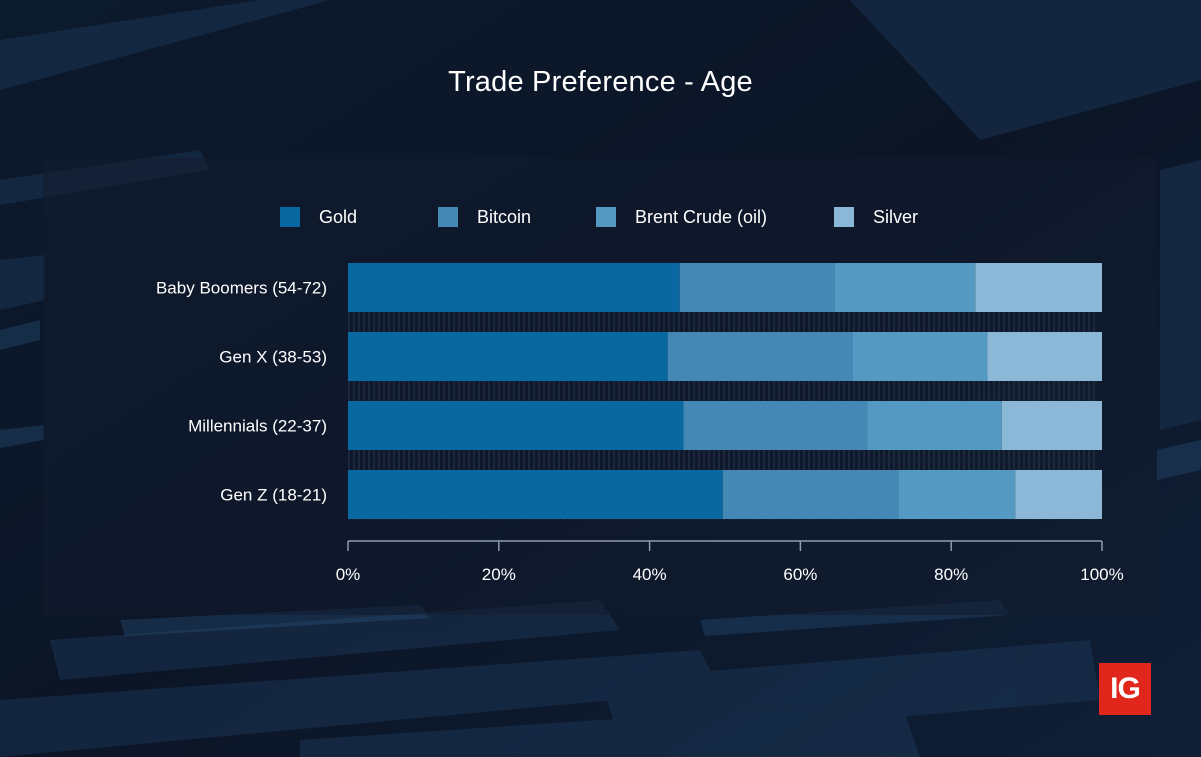  What do you see at coordinates (844, 217) in the screenshot?
I see `legend-swatch-silver` at bounding box center [844, 217].